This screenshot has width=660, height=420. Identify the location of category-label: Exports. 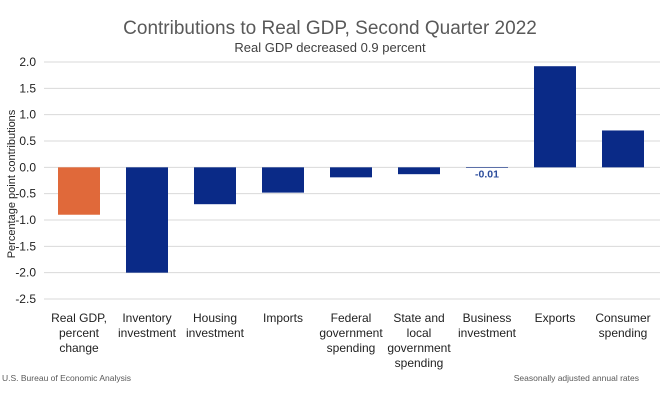
(555, 318).